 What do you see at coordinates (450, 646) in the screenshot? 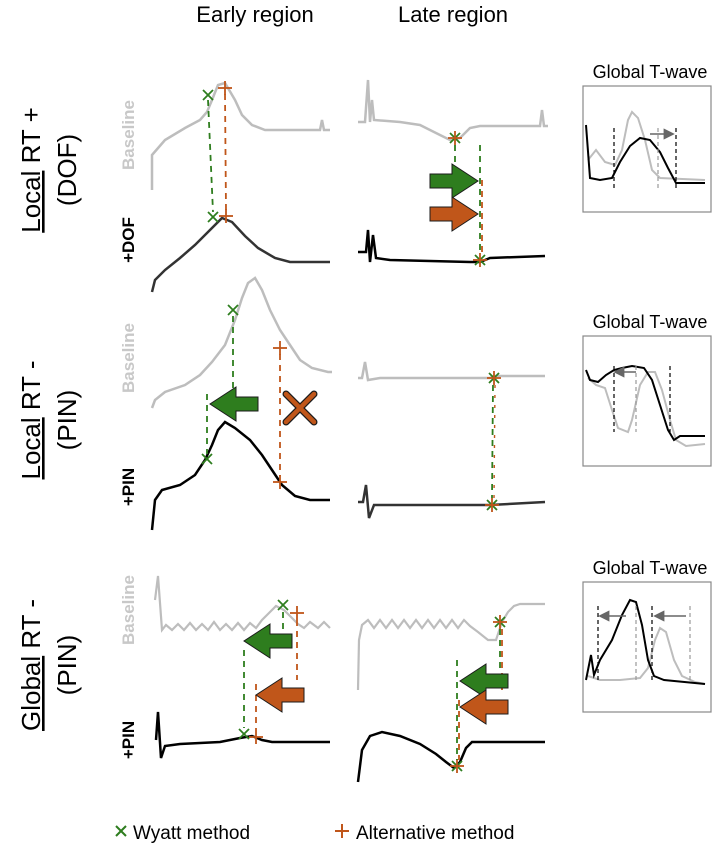
I see `trace-r3-late-baseline` at bounding box center [450, 646].